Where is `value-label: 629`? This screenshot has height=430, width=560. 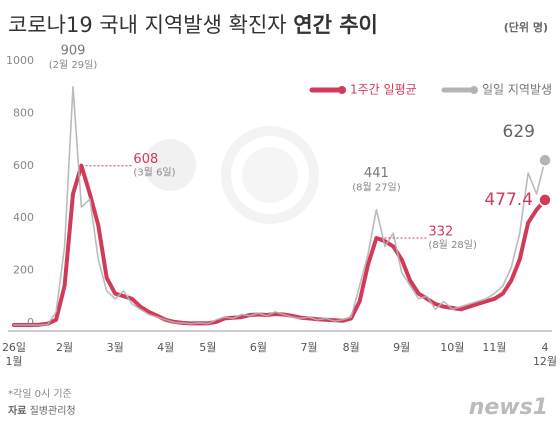
value-label: 629 is located at coordinates (519, 132).